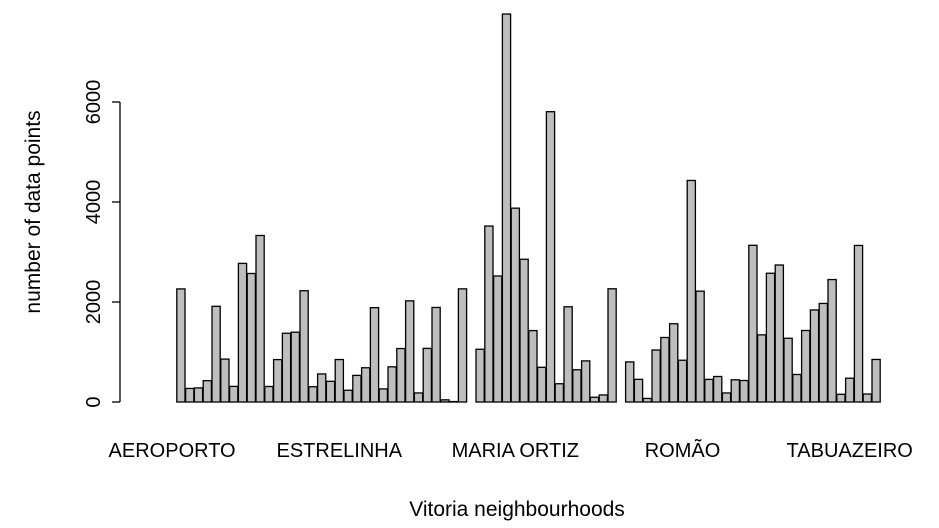 This screenshot has height=528, width=939. I want to click on x-tick-label: ROMÃO, so click(683, 450).